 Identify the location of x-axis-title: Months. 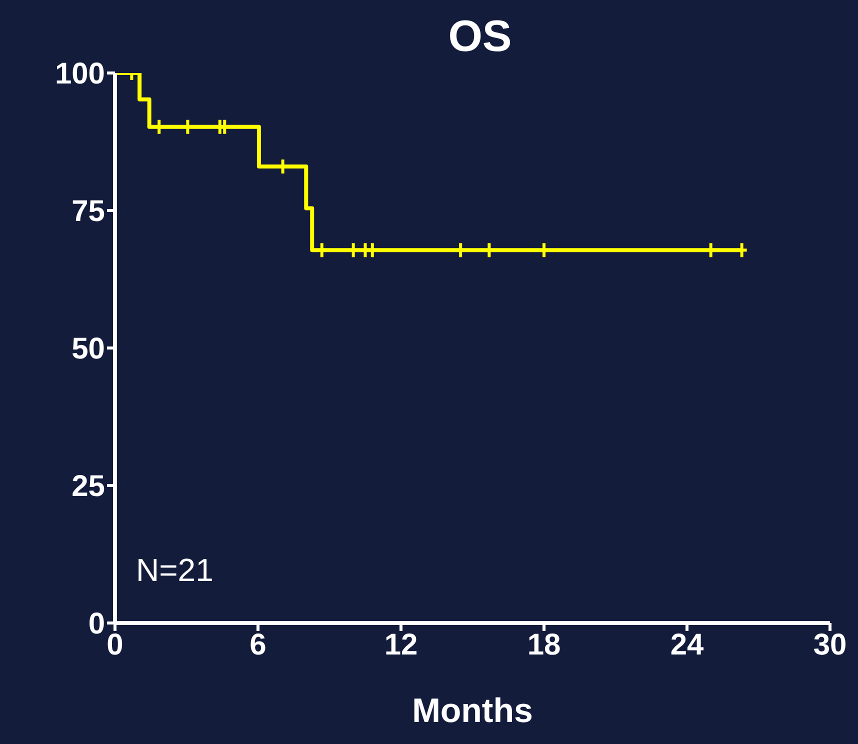
(472, 711).